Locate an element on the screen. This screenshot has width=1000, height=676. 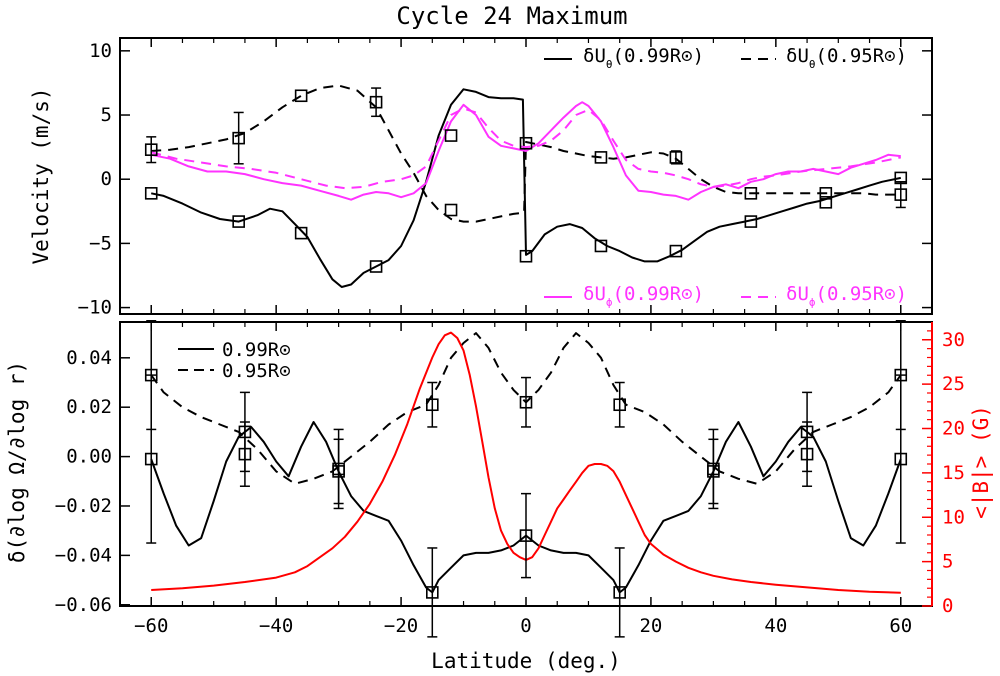
y2-tick-label: 15 is located at coordinates (953, 473).